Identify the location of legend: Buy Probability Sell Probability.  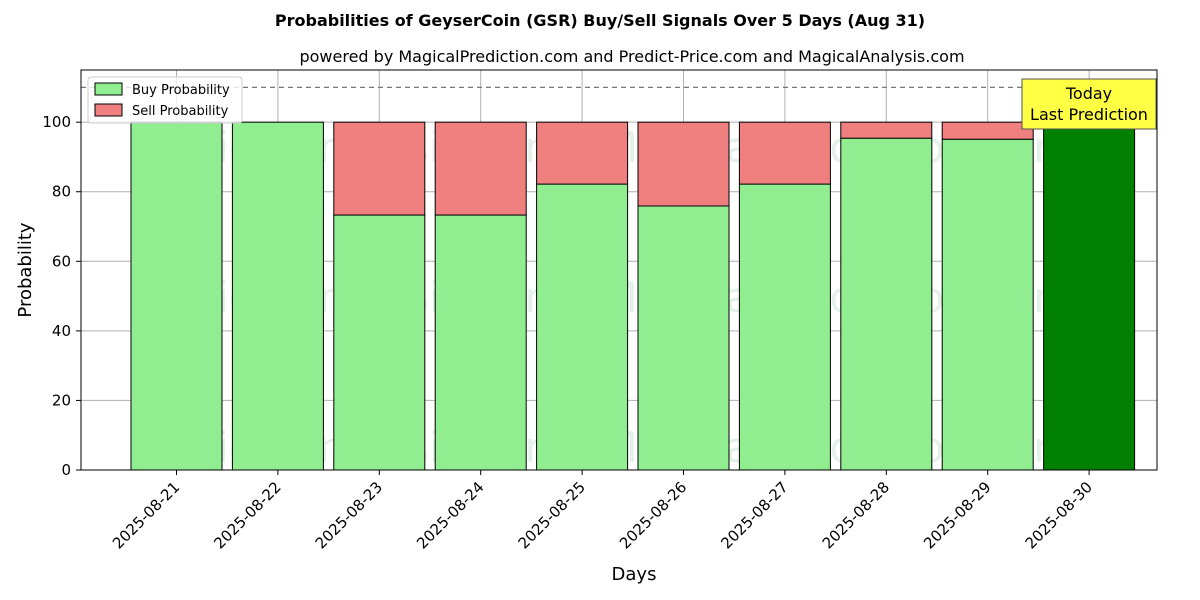
(165, 100).